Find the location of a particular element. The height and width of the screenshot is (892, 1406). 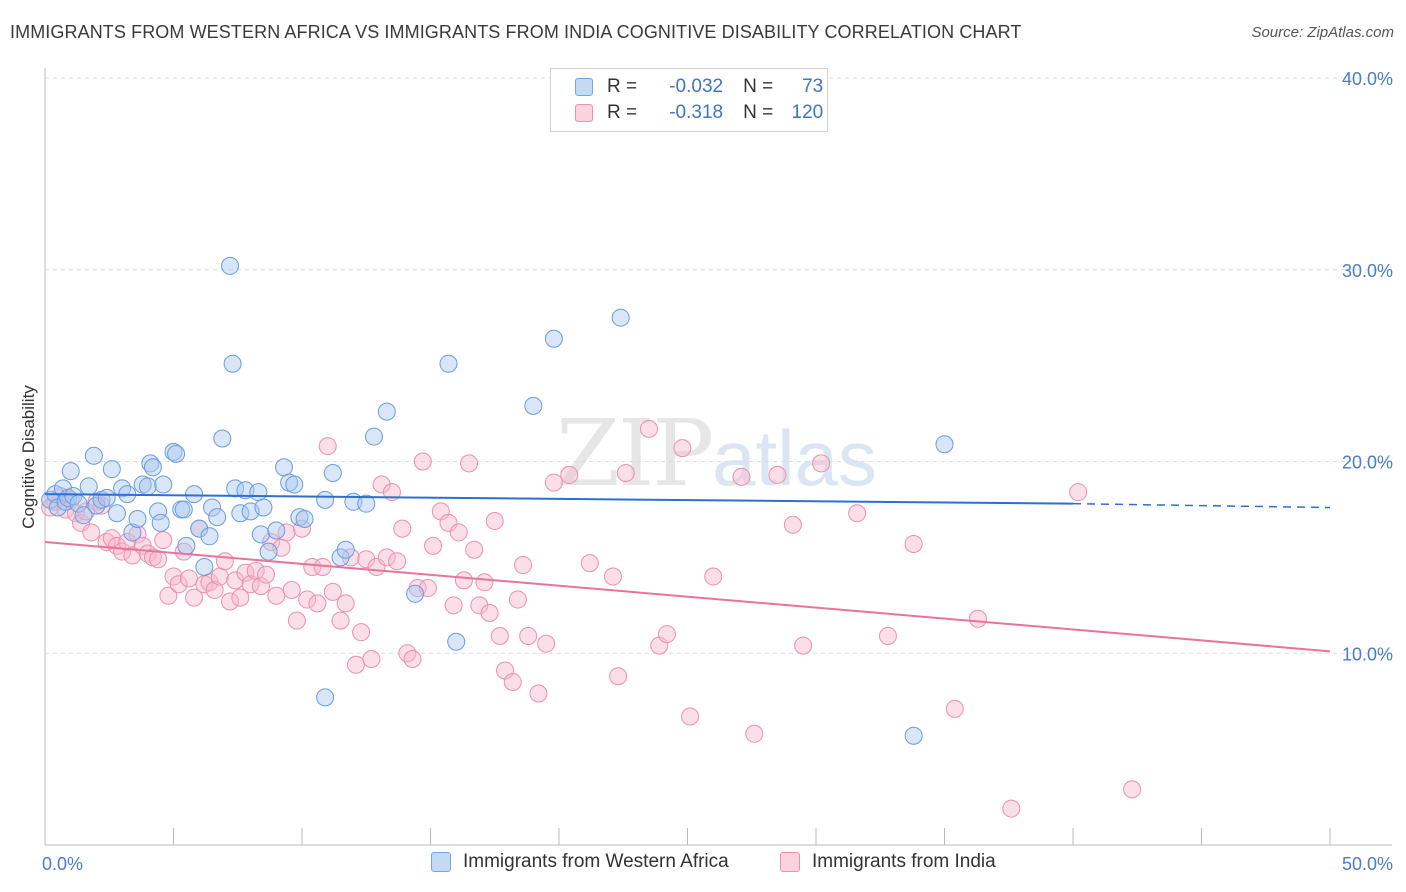

trendline-western-africa-extension is located at coordinates (1201, 505).